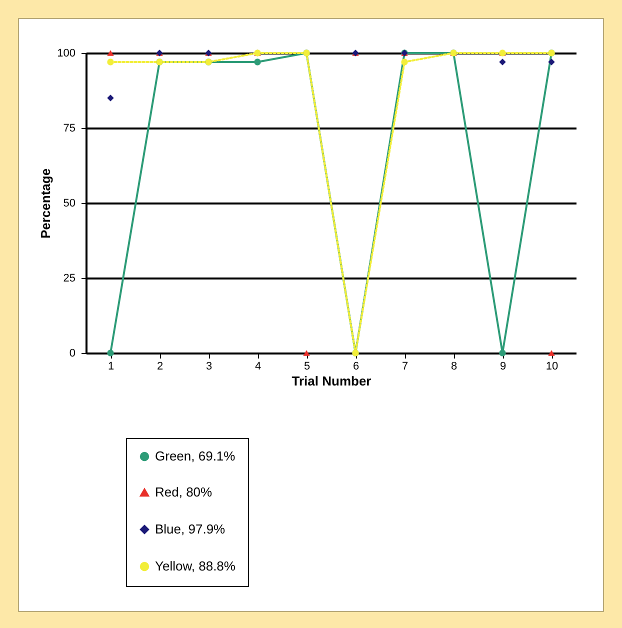  Describe the element at coordinates (69, 128) in the screenshot. I see `y-tick-label: 75` at that location.